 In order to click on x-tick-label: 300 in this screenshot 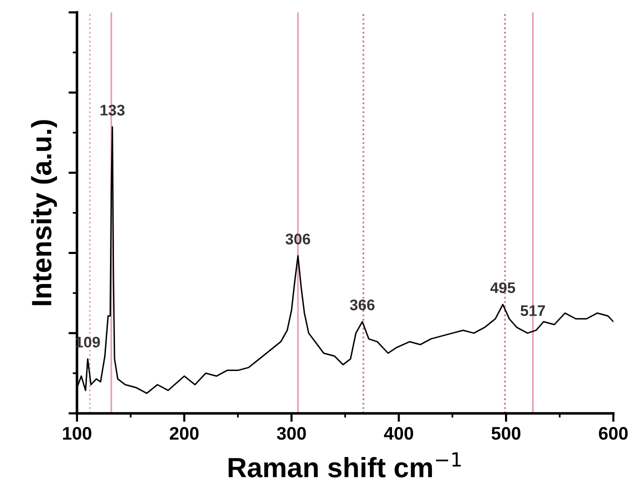, I will do `click(291, 433)`.